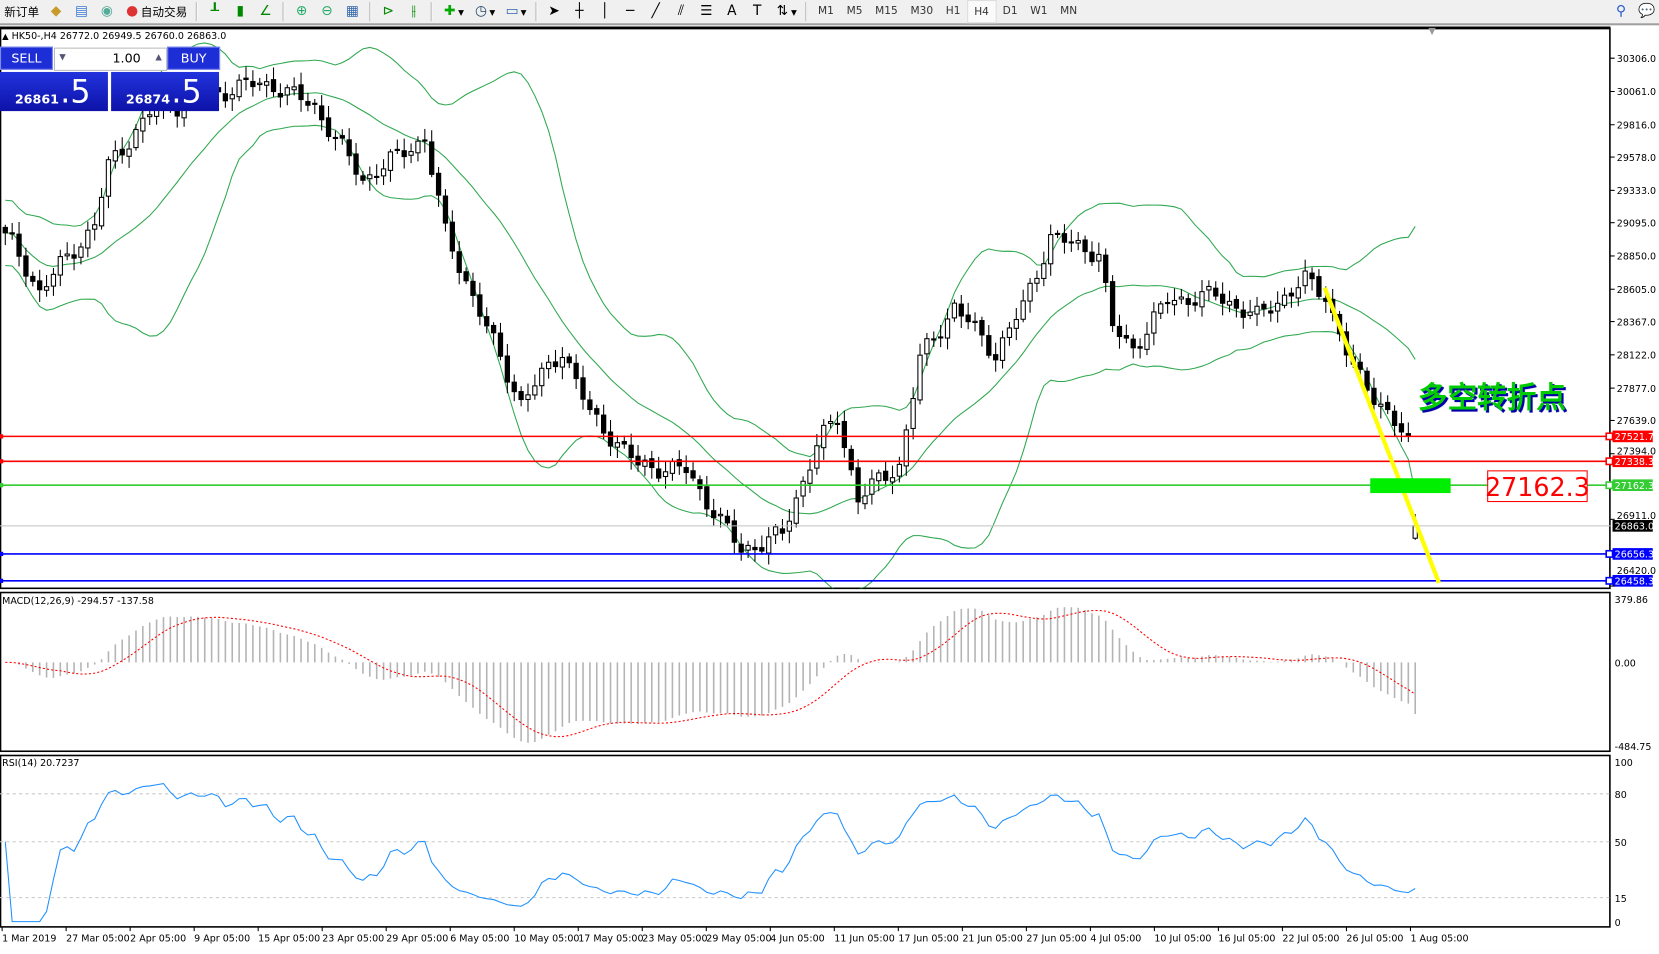  What do you see at coordinates (579, 11) in the screenshot?
I see `crosshair-icon: ┼` at bounding box center [579, 11].